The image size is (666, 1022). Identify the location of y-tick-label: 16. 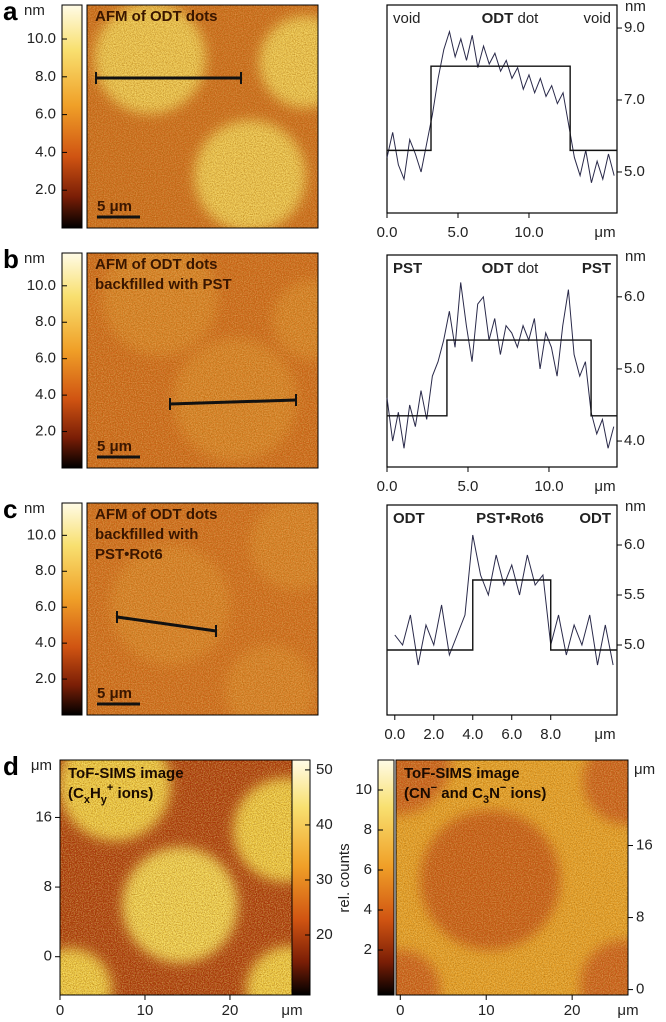
(644, 845).